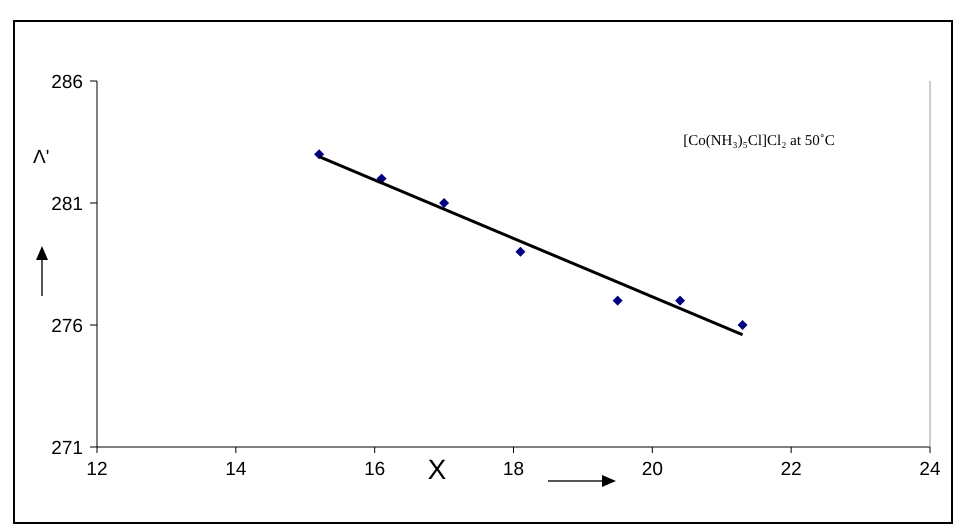  Describe the element at coordinates (67, 82) in the screenshot. I see `y-tick-label: 286` at that location.